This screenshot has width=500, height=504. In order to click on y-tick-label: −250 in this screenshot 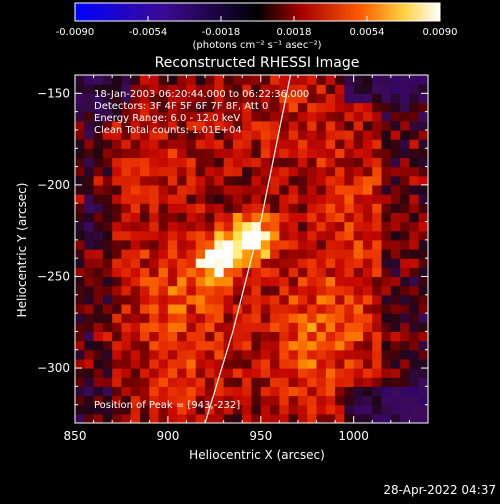, I will do `click(53, 276)`.